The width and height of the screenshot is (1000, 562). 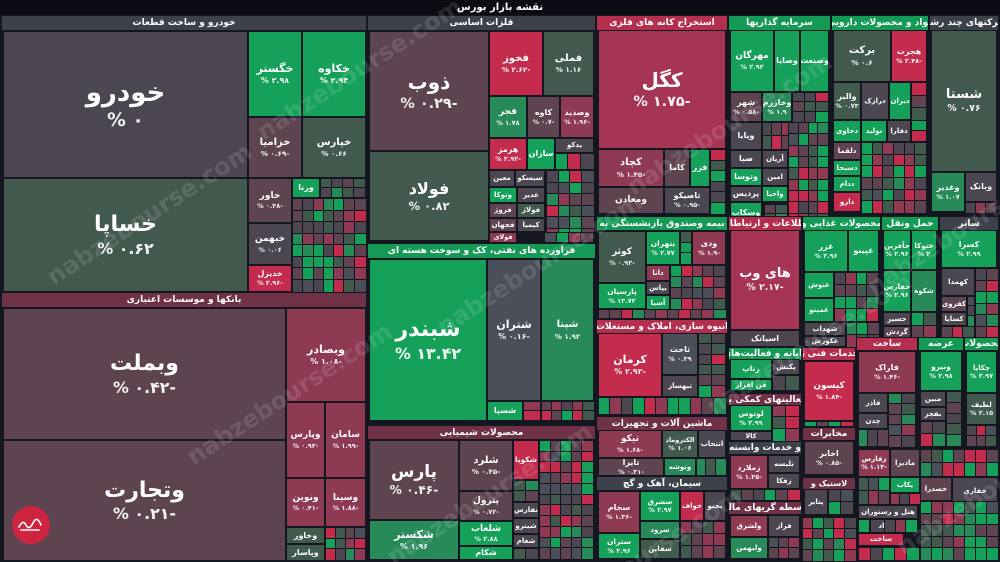 What do you see at coordinates (574, 145) in the screenshot?
I see `stock-tile: یدکو` at bounding box center [574, 145].